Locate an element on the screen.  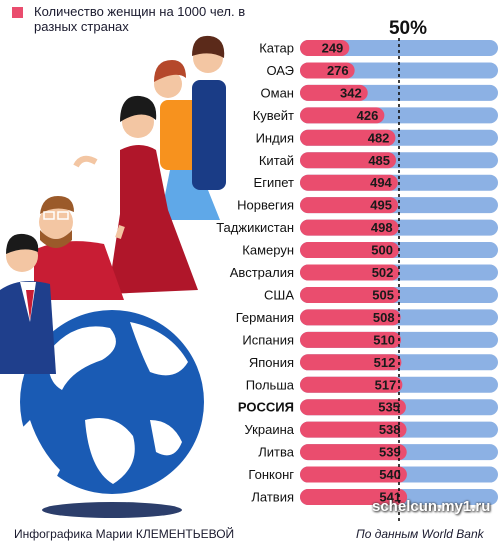
value-label: 276 is located at coordinates (338, 70).